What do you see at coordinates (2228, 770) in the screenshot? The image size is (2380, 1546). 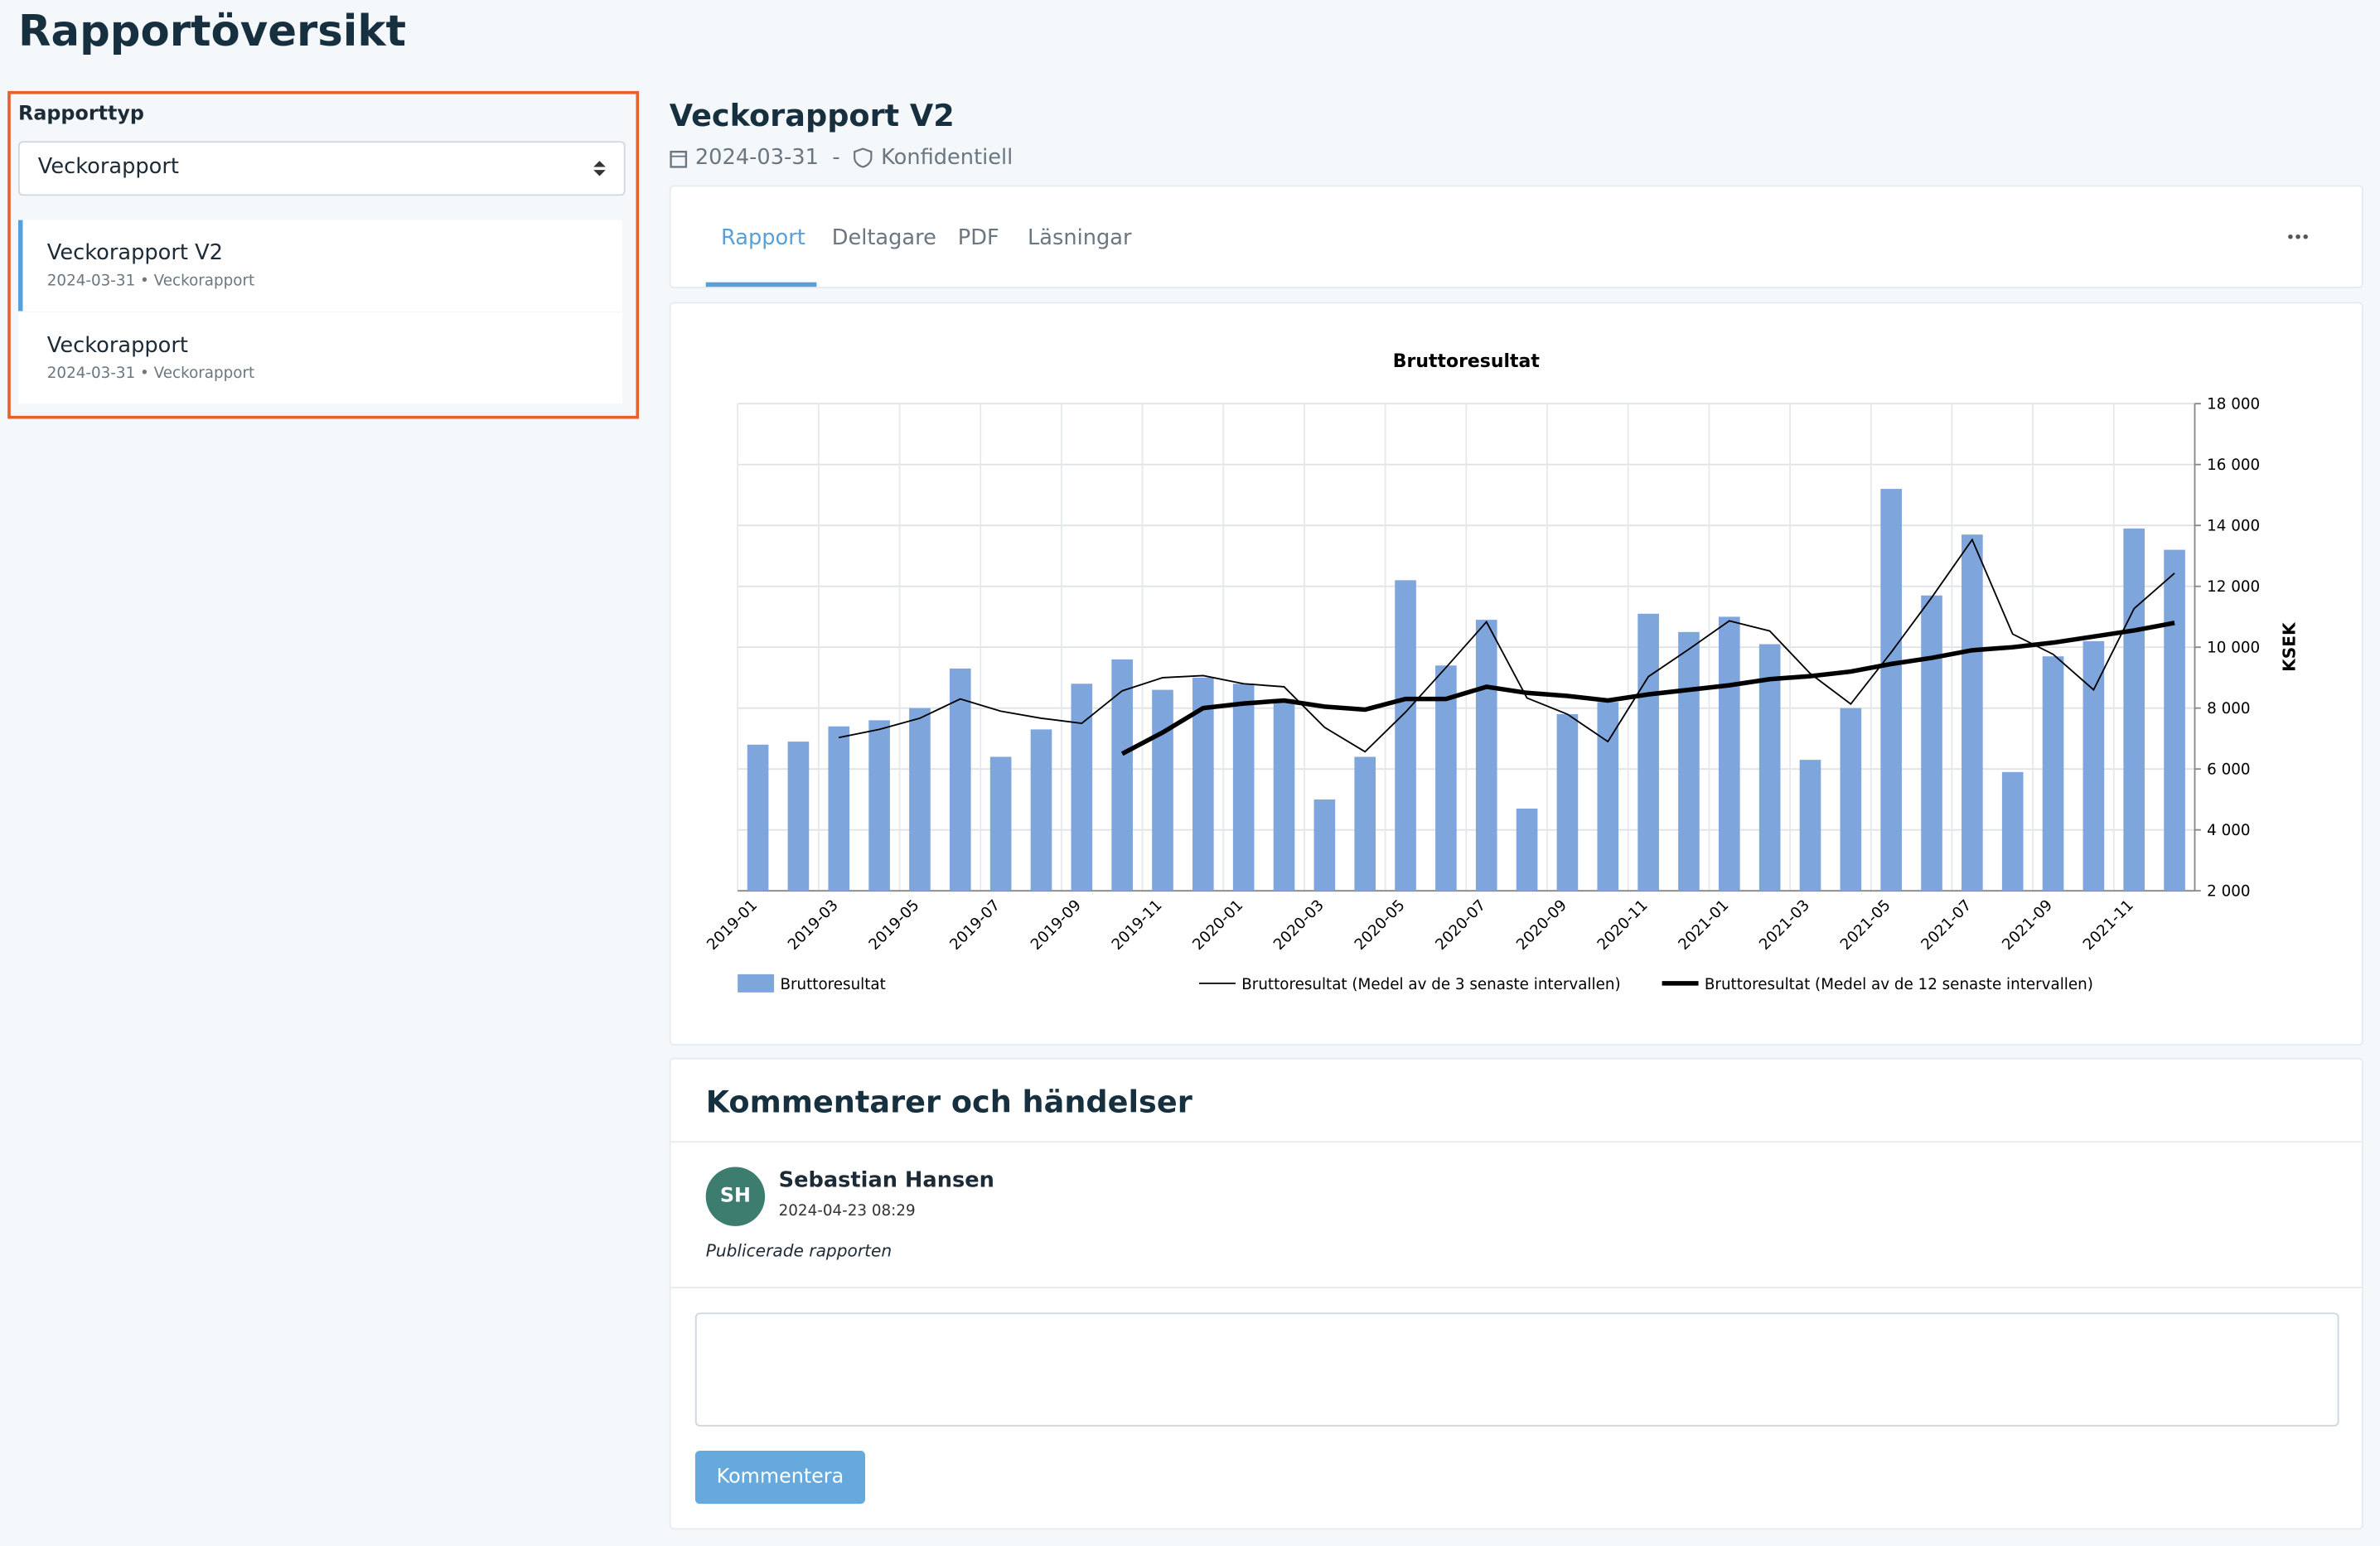 I see `y-tick-label: 6 000` at bounding box center [2228, 770].